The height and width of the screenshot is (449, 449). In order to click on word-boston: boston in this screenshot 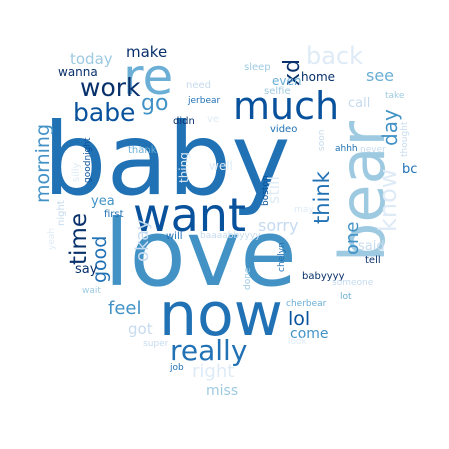, I will do `click(266, 190)`.